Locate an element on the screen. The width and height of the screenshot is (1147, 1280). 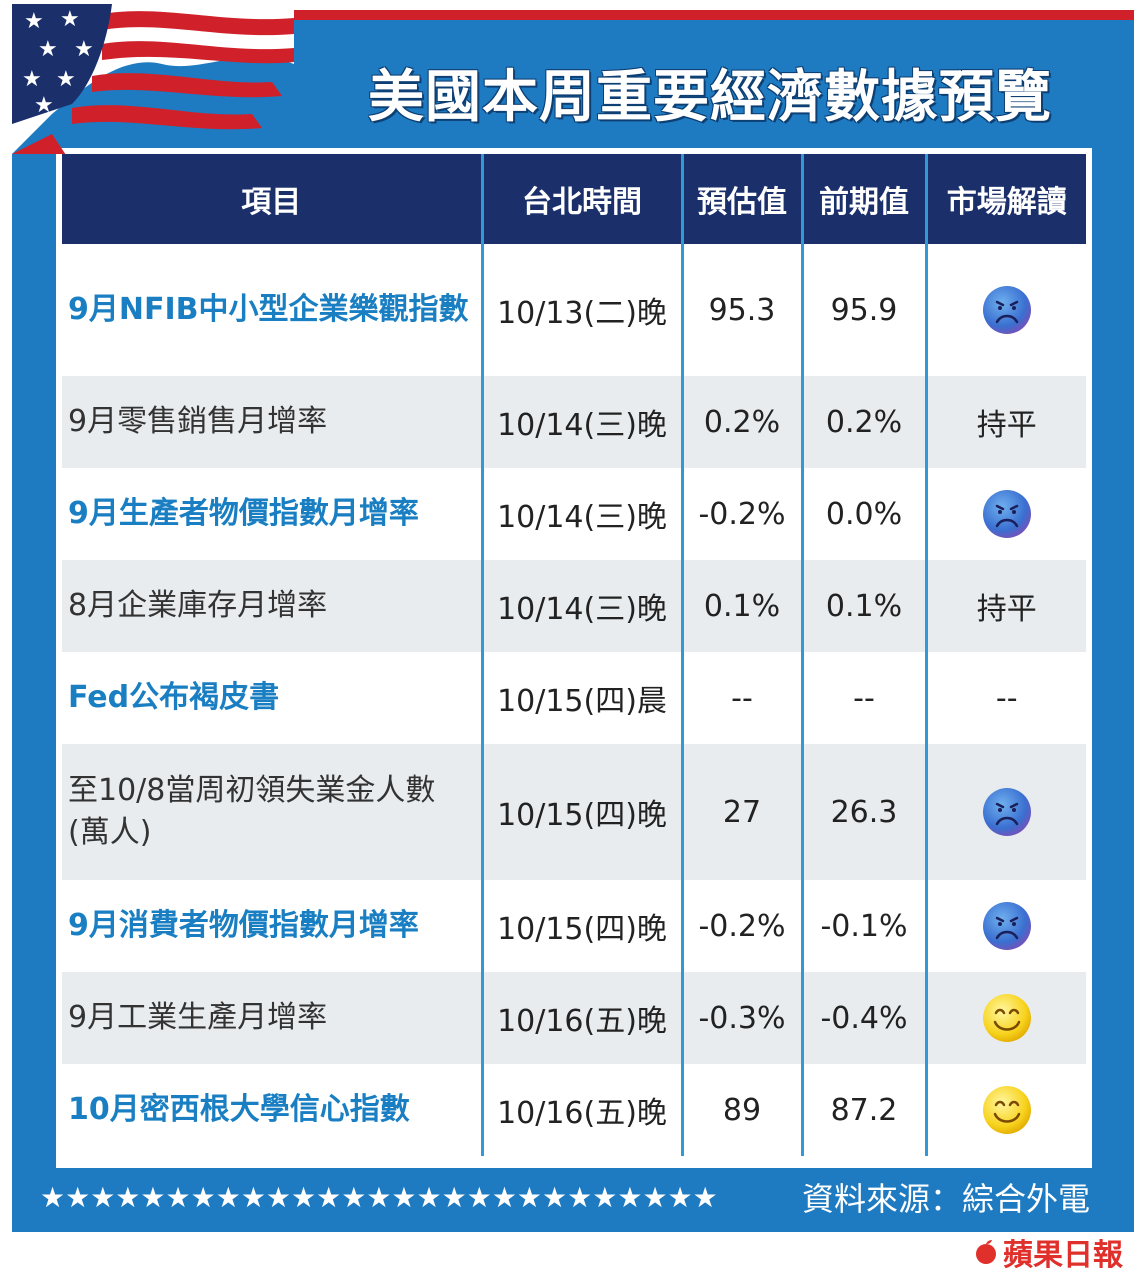
footer-bar: ★★★★★★★★★★★★★★★★★★★★★★★★★★★ 資料來源：綜合外電 is located at coordinates (580, 1197).